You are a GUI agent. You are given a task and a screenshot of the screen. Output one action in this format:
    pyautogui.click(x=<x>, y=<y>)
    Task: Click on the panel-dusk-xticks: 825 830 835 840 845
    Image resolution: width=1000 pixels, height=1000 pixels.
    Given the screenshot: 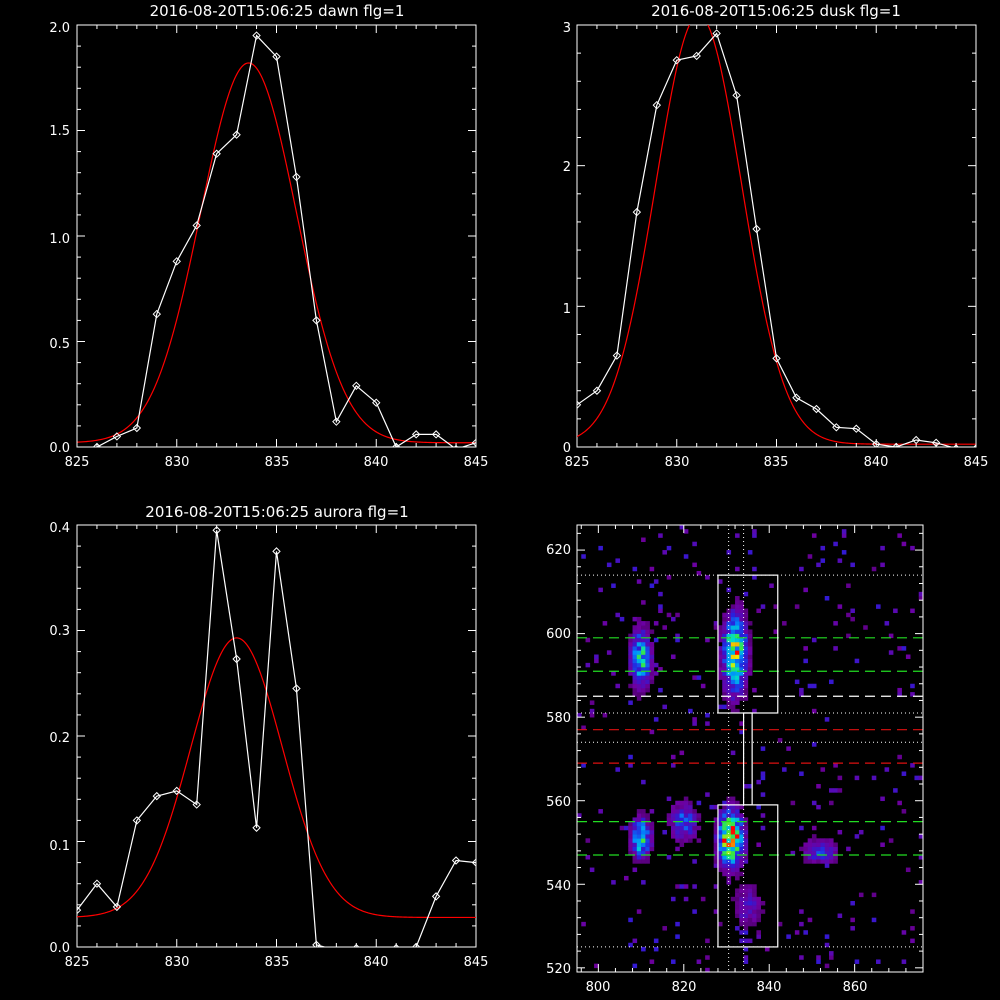 What is the action you would take?
    pyautogui.click(x=777, y=462)
    